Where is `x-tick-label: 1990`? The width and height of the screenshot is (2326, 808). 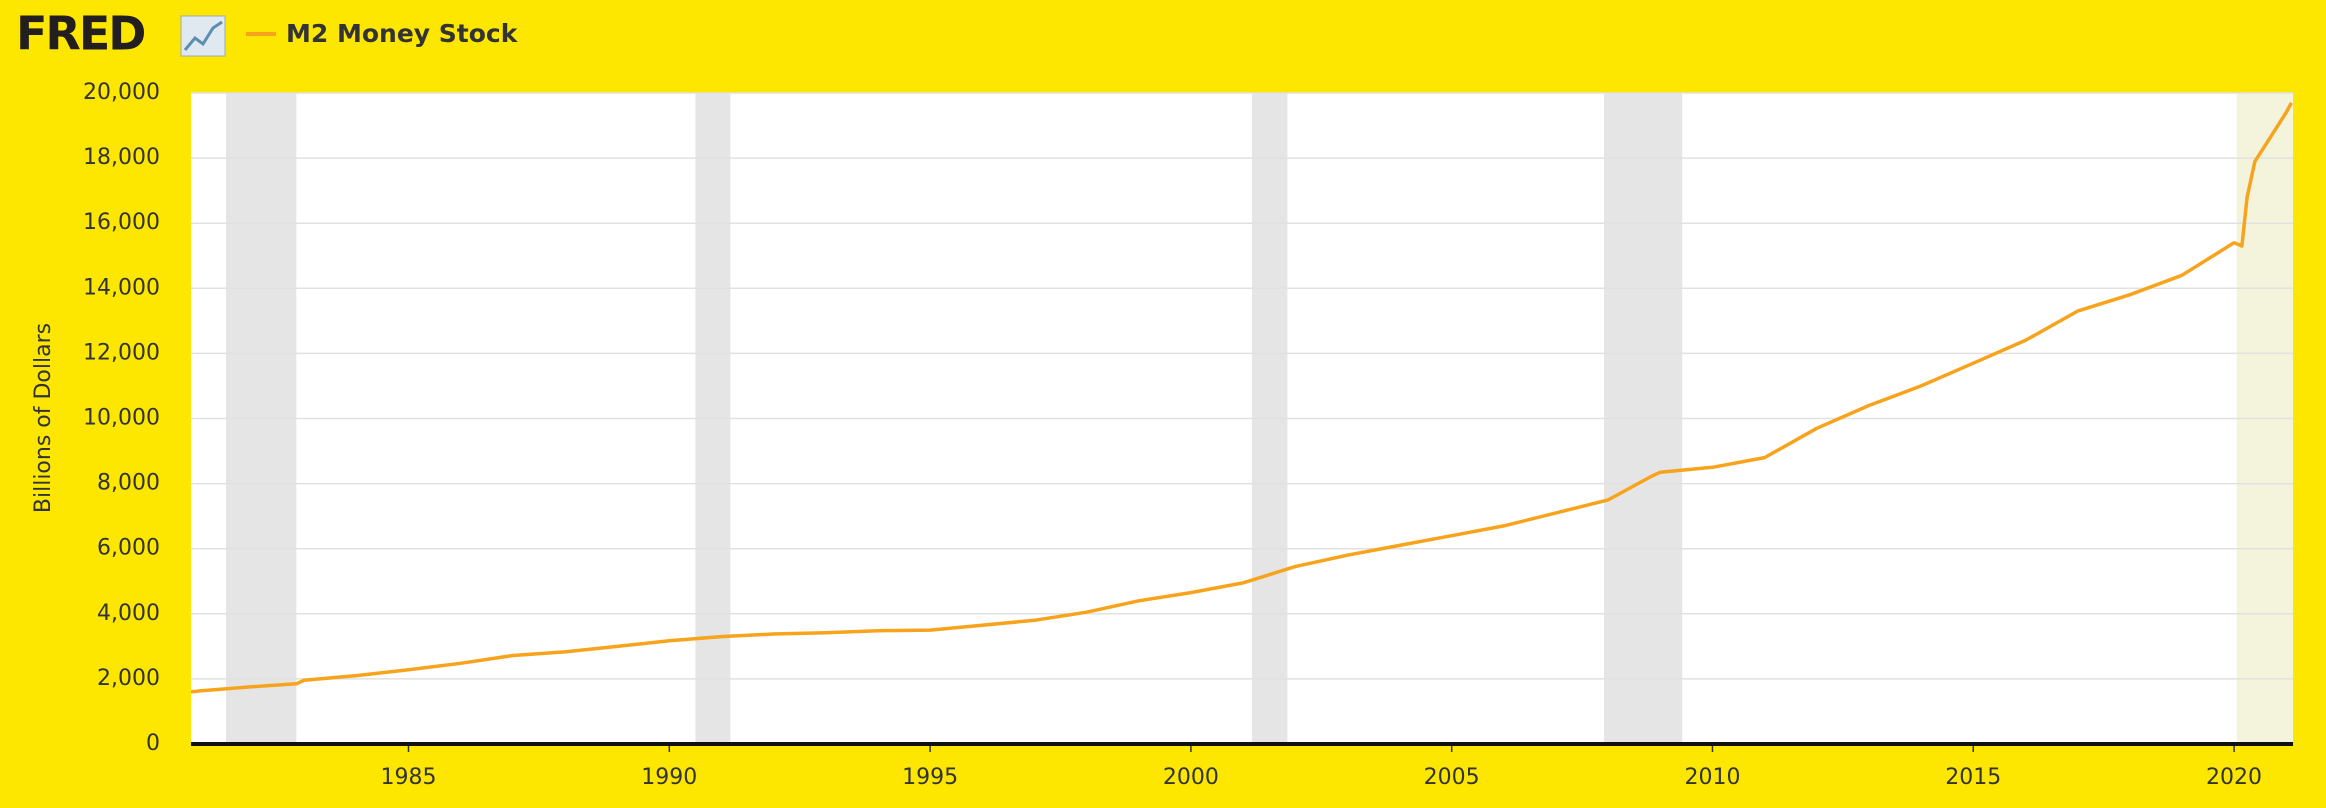
x-tick-label: 1990 is located at coordinates (669, 777).